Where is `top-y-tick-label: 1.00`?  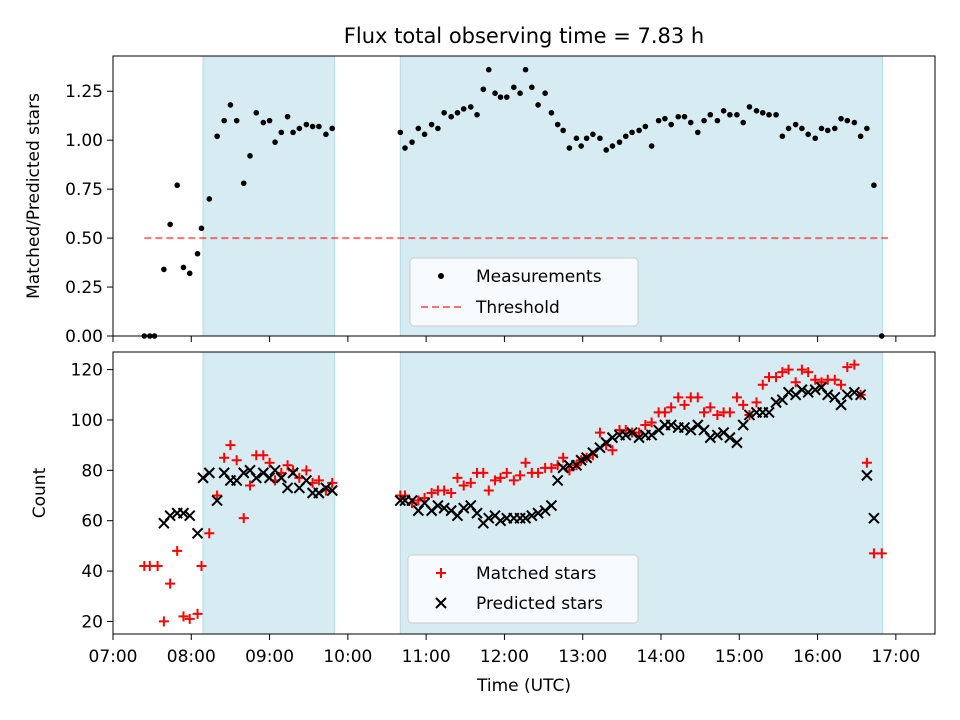
top-y-tick-label: 1.00 is located at coordinates (84, 141).